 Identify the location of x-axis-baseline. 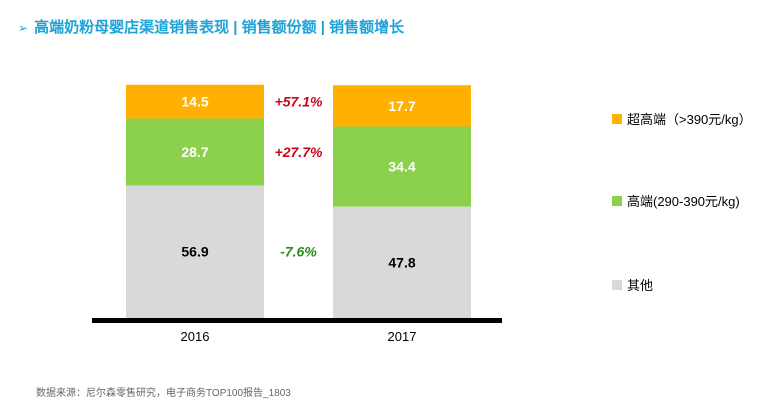
(297, 320).